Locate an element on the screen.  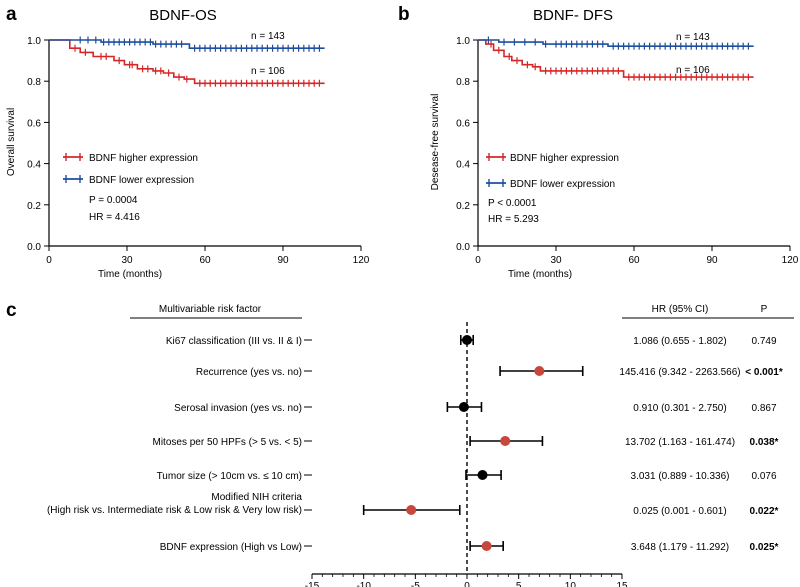
risk-factor-label-line: Tumor size (> 10cm vs. ≤ 10 cm) is located at coordinates (229, 476).